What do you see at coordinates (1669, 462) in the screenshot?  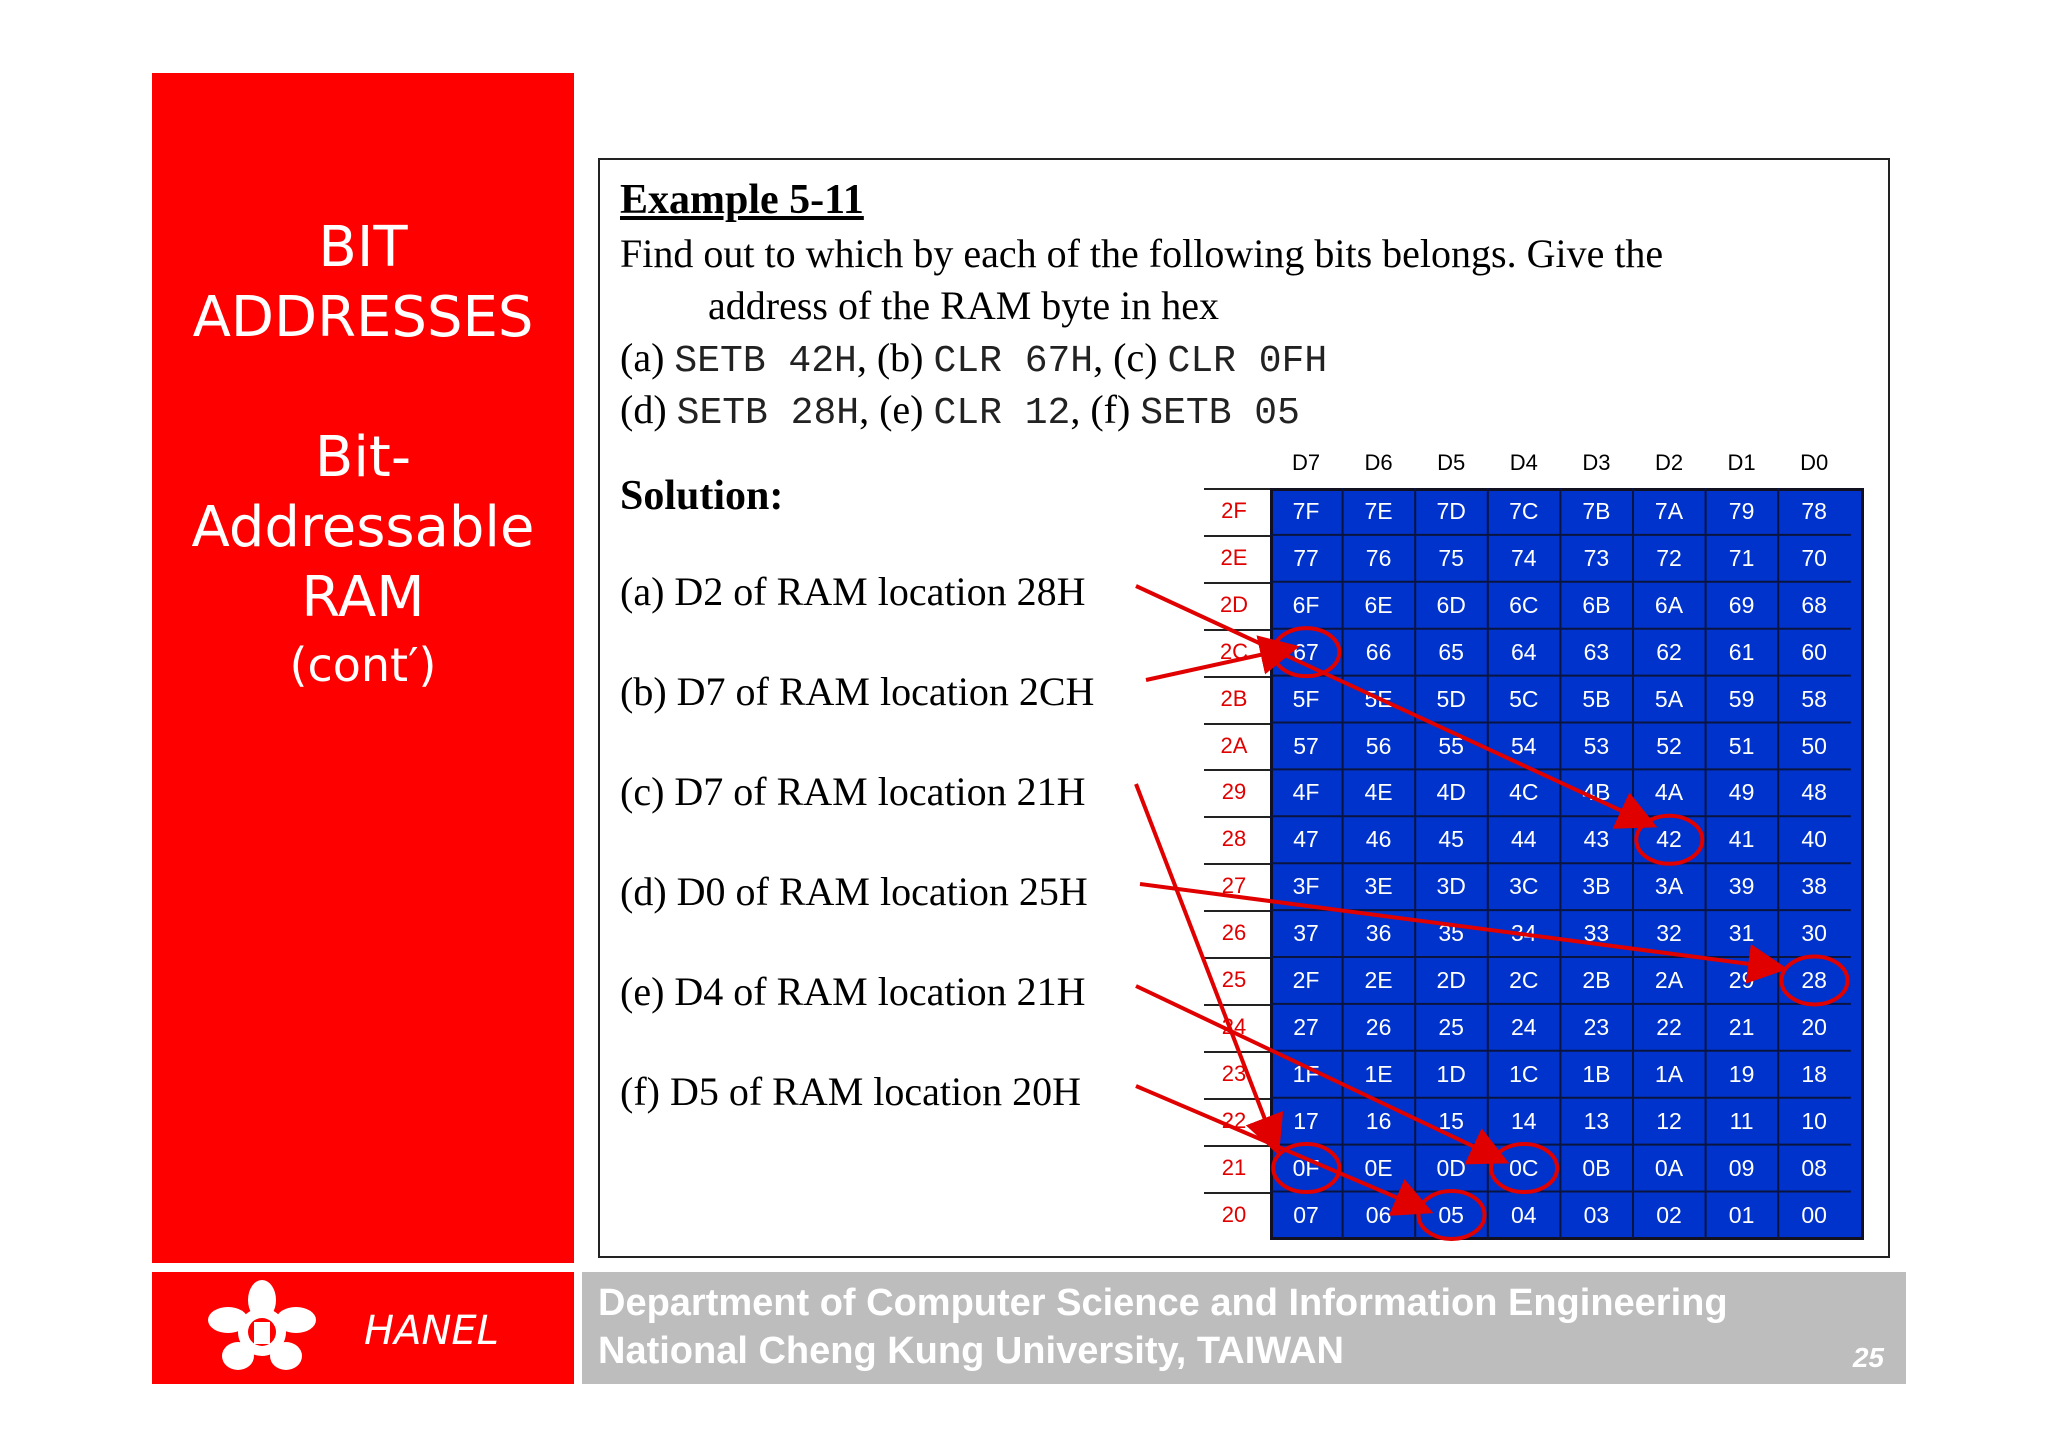 I see `bit-column-header: D2` at bounding box center [1669, 462].